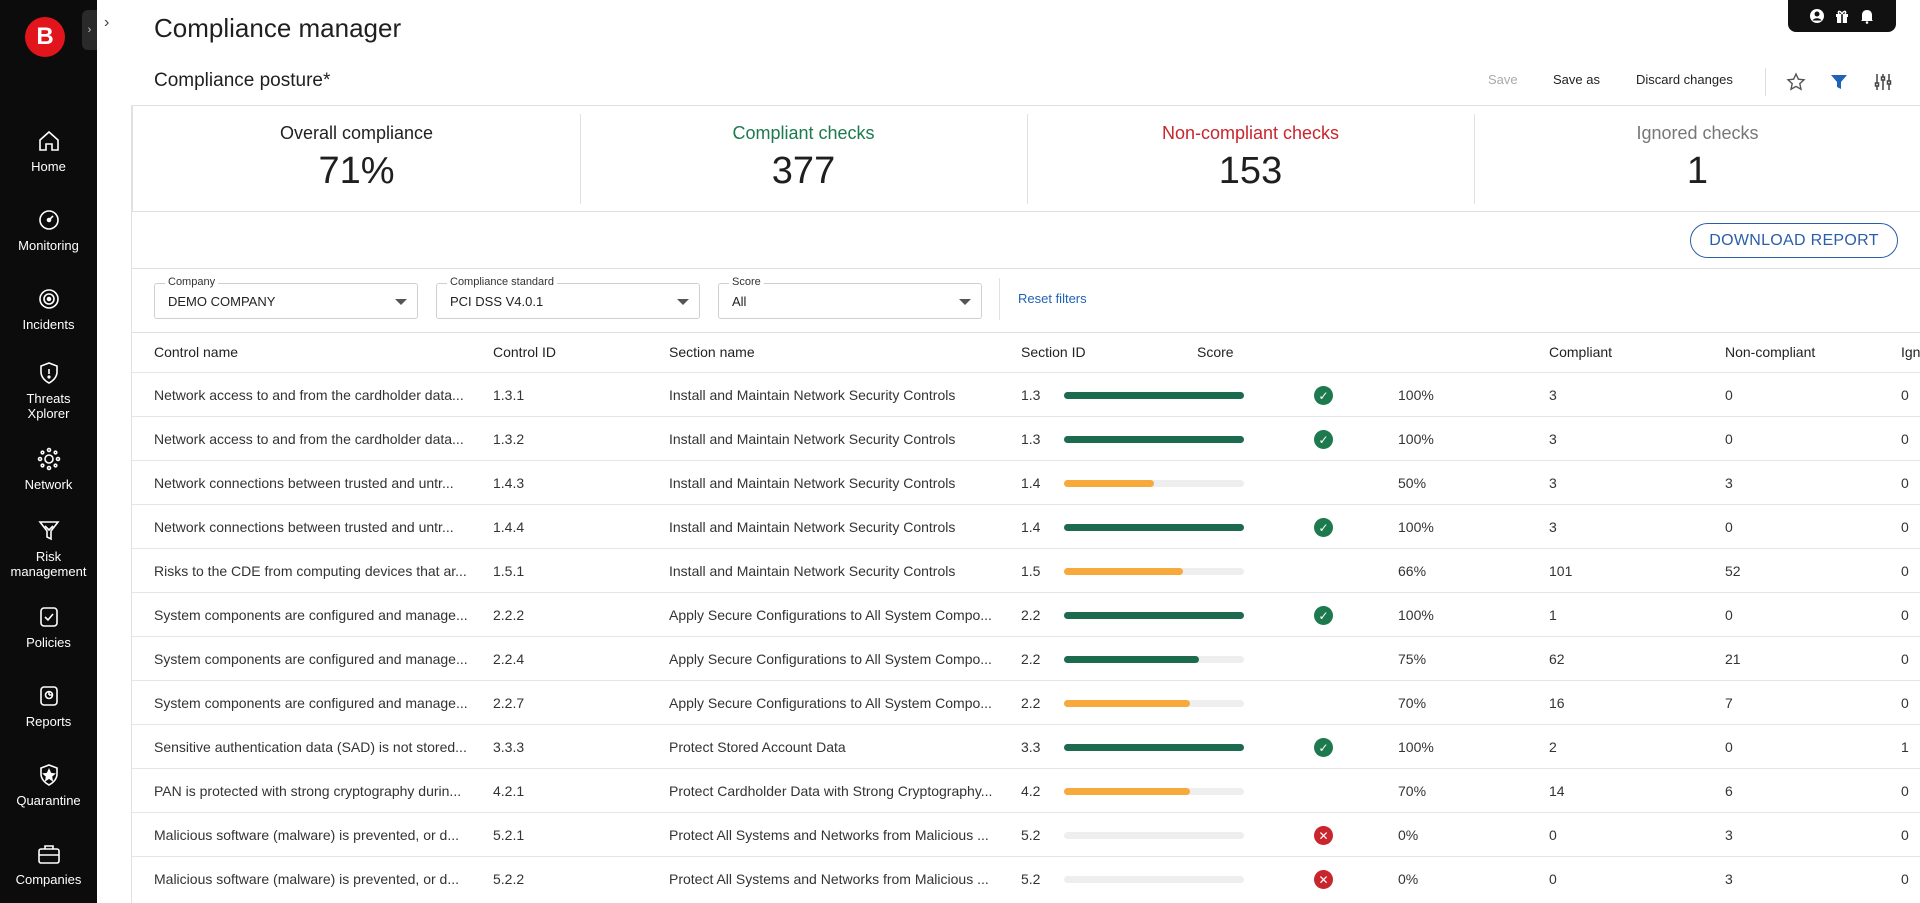  Describe the element at coordinates (48, 469) in the screenshot. I see `sidebar-item-network: Network` at that location.